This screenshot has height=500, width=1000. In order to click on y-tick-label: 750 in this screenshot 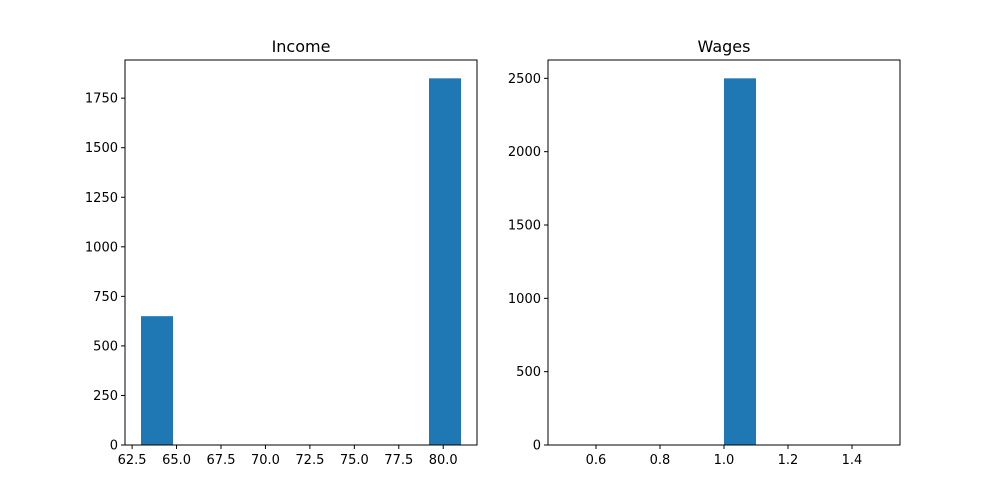, I will do `click(105, 297)`.